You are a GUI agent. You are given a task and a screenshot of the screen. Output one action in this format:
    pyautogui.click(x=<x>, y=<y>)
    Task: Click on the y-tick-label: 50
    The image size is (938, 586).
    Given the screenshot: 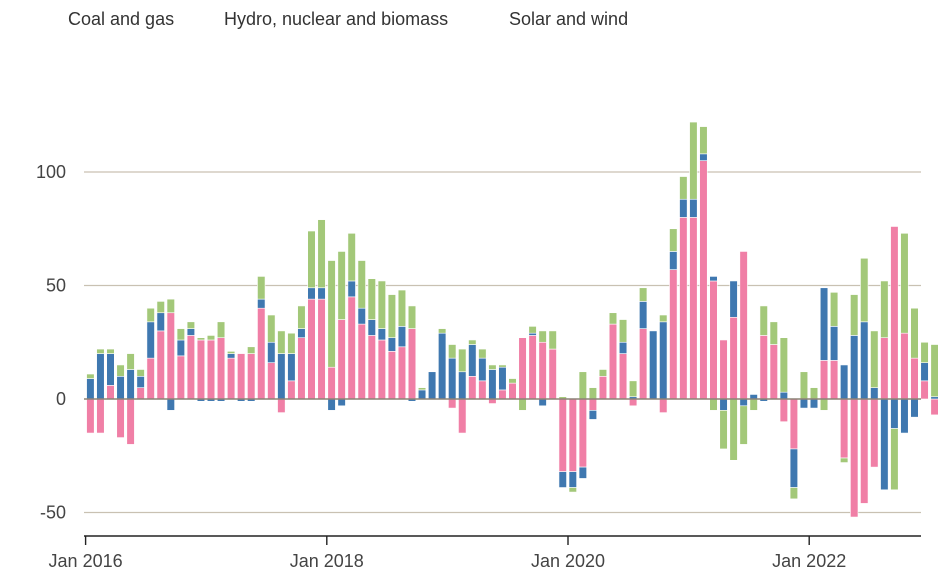 What is the action you would take?
    pyautogui.click(x=56, y=286)
    